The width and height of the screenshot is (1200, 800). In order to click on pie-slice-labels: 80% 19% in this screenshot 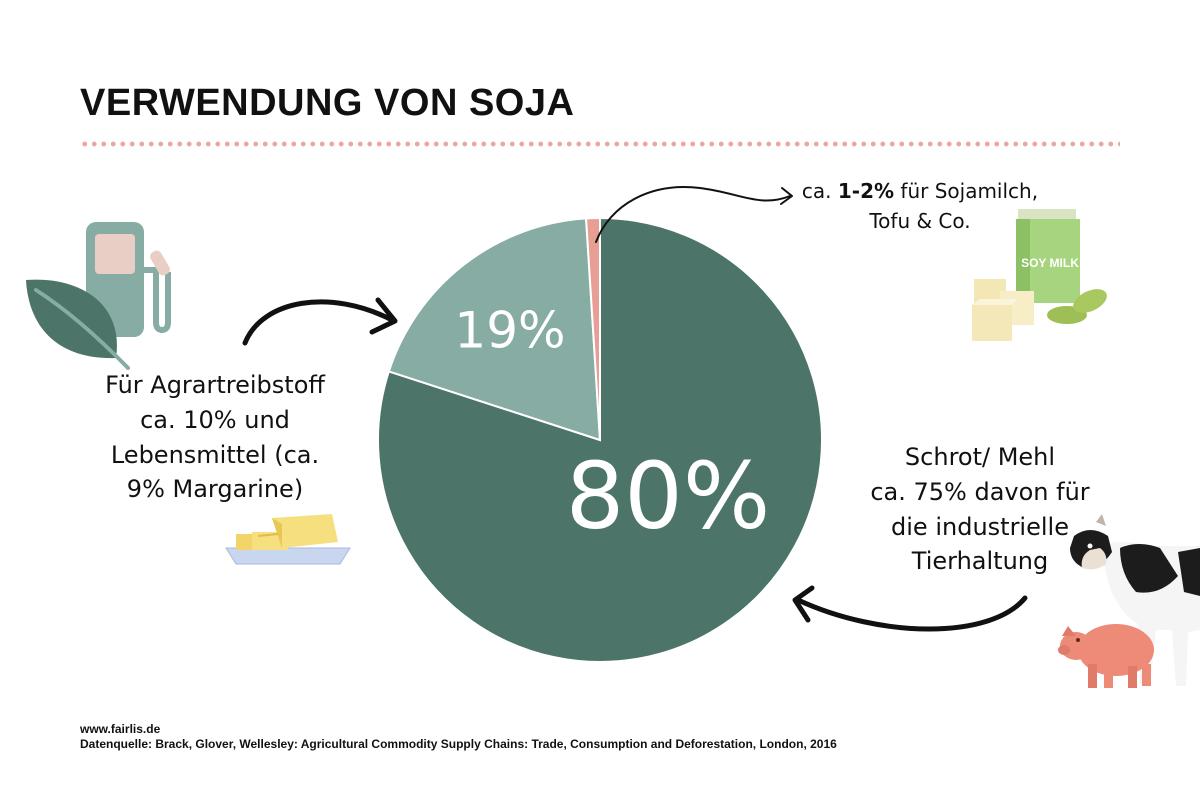, I will do `click(612, 426)`.